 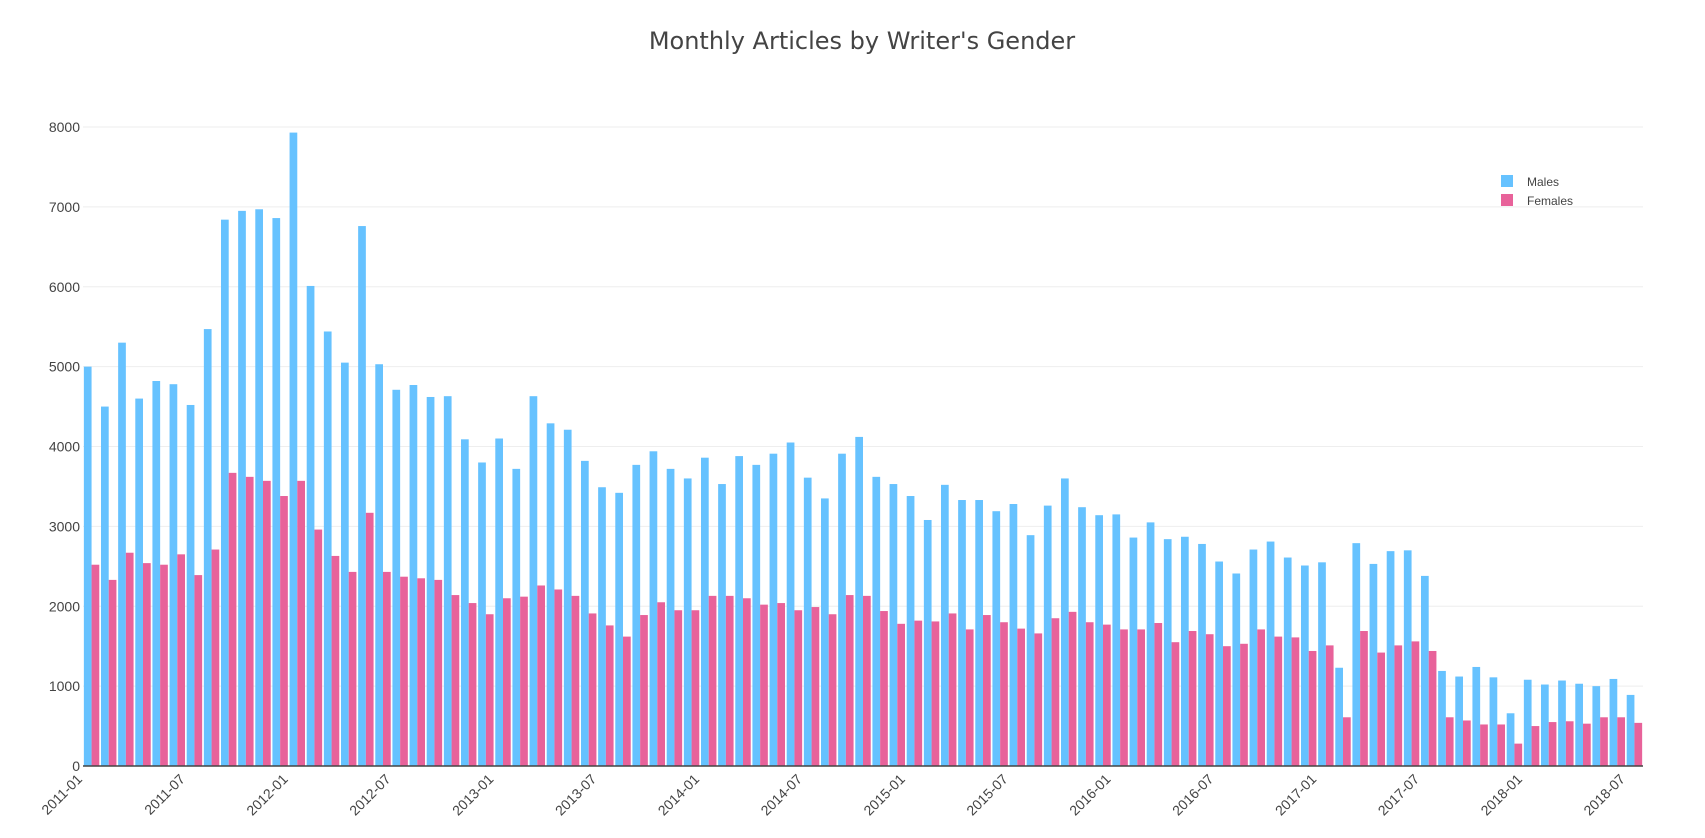 I want to click on y-tick-label: 7000, so click(x=64, y=207).